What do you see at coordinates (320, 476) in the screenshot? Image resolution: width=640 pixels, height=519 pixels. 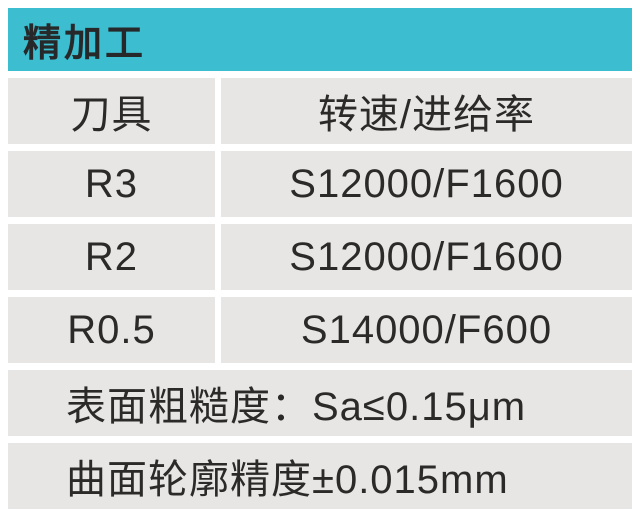 I see `note-contour-accuracy: 曲面轮廓精度±0.015mm` at bounding box center [320, 476].